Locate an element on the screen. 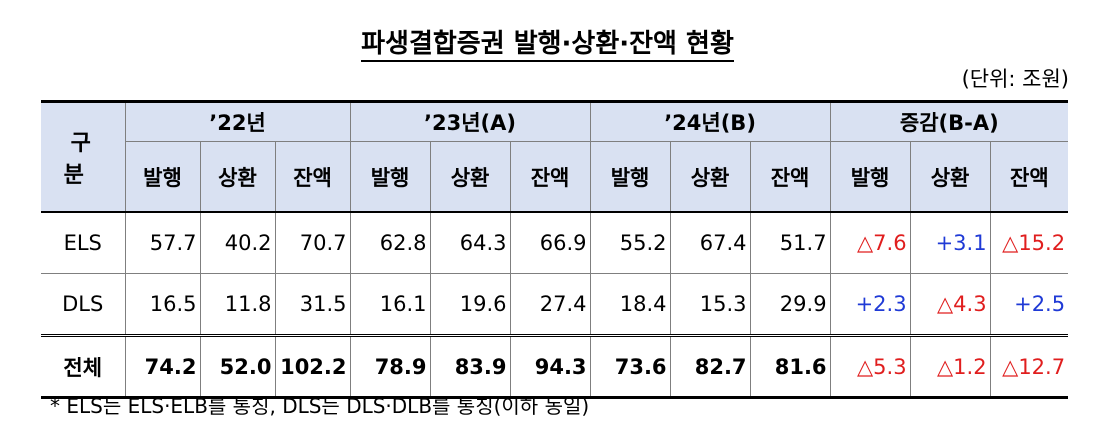  table-cell: 73.6 is located at coordinates (630, 366).